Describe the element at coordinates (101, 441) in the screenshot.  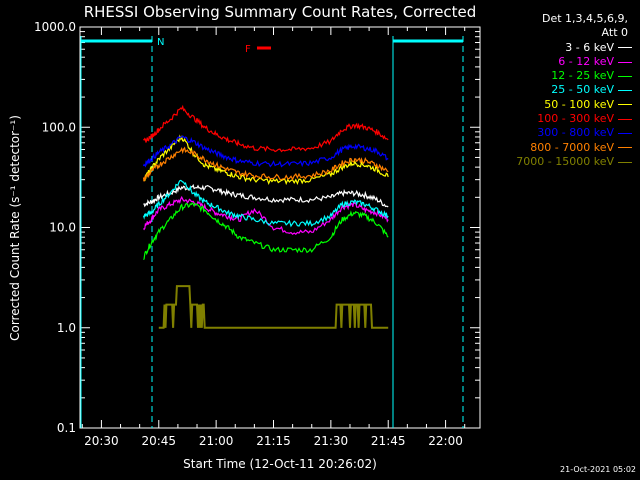
I see `x-tick-label-0: 20:30` at that location.